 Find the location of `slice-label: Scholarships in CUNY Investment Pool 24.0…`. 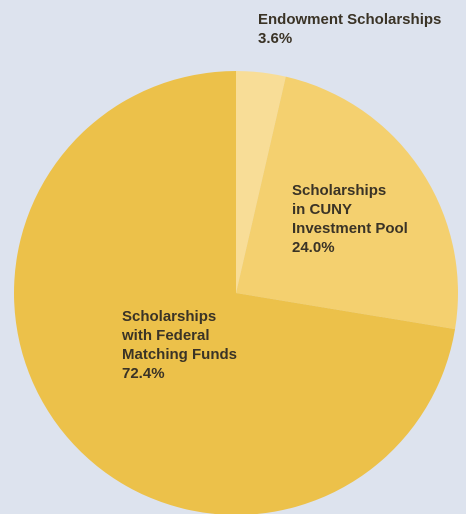

slice-label: Scholarships in CUNY Investment Pool 24.0… is located at coordinates (350, 219).